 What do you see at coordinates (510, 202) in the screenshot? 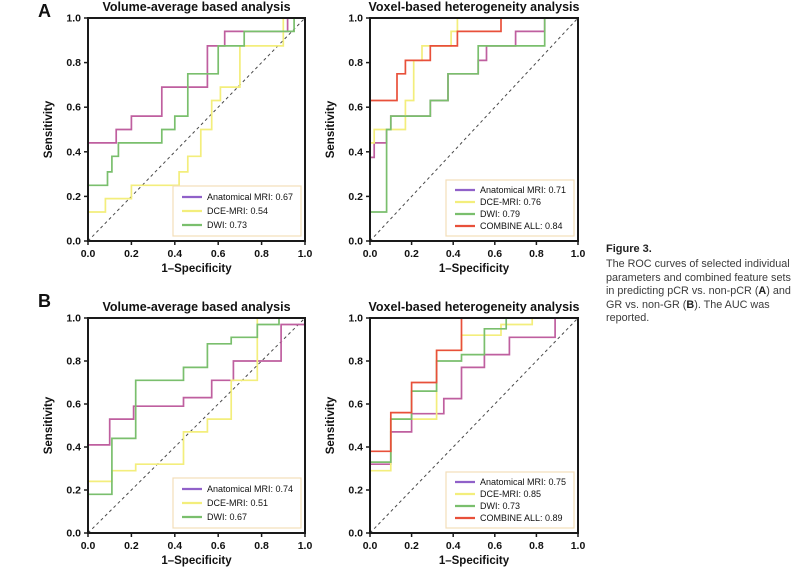
I see `legend-label-dce-mri: DCE-MRI: 0.76` at bounding box center [510, 202].